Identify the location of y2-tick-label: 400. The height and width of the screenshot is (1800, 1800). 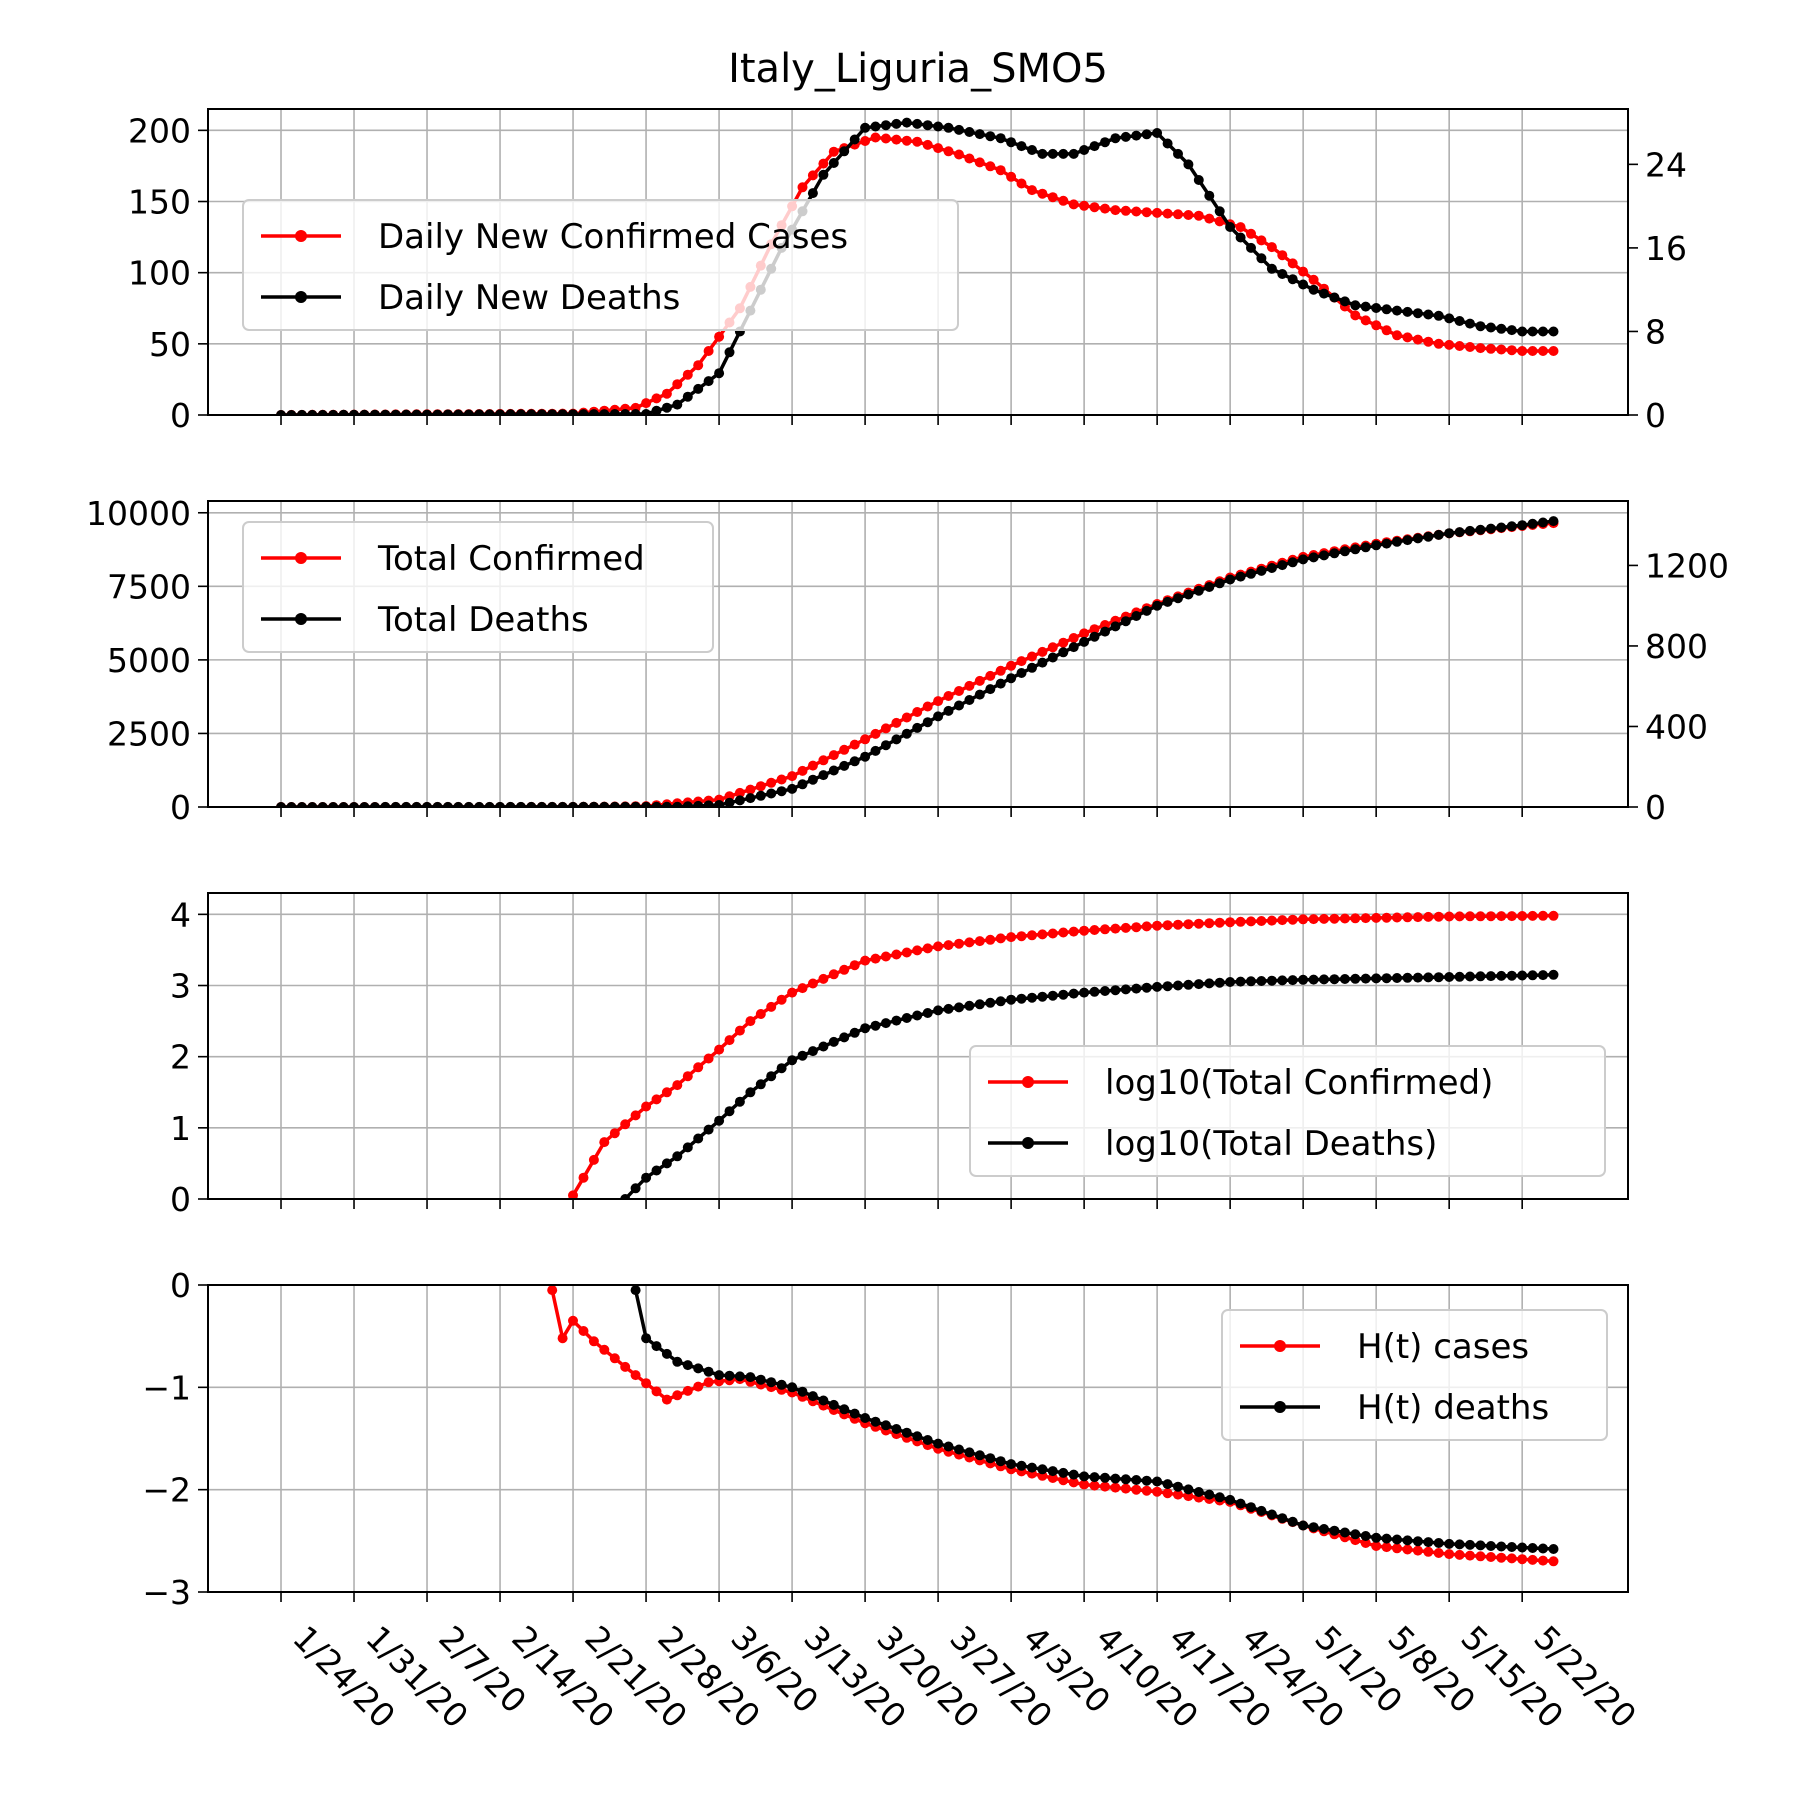
(1676, 726).